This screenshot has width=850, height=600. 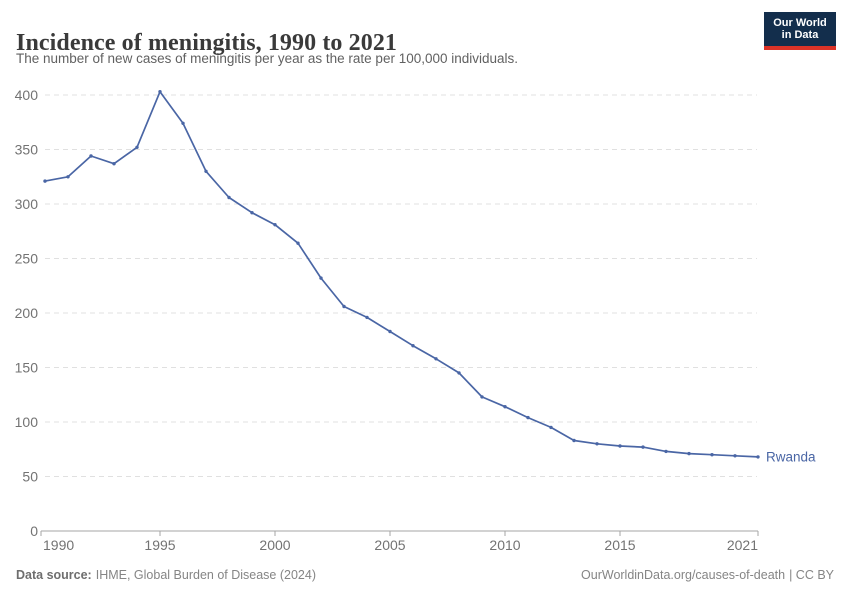 I want to click on x-tick-label: 2005, so click(x=389, y=545).